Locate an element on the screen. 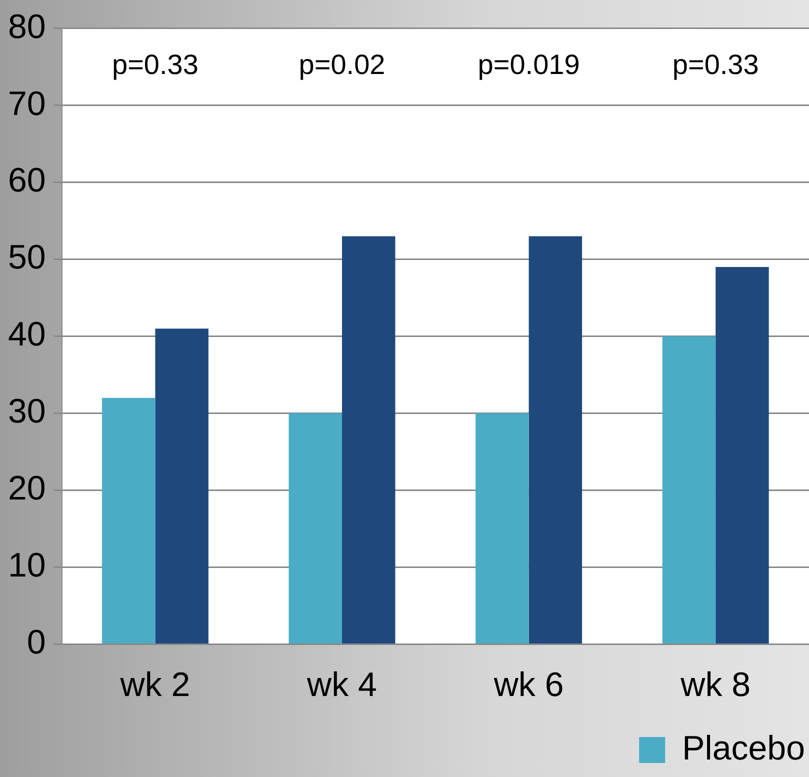  y-tick-label: 50 is located at coordinates (27, 257).